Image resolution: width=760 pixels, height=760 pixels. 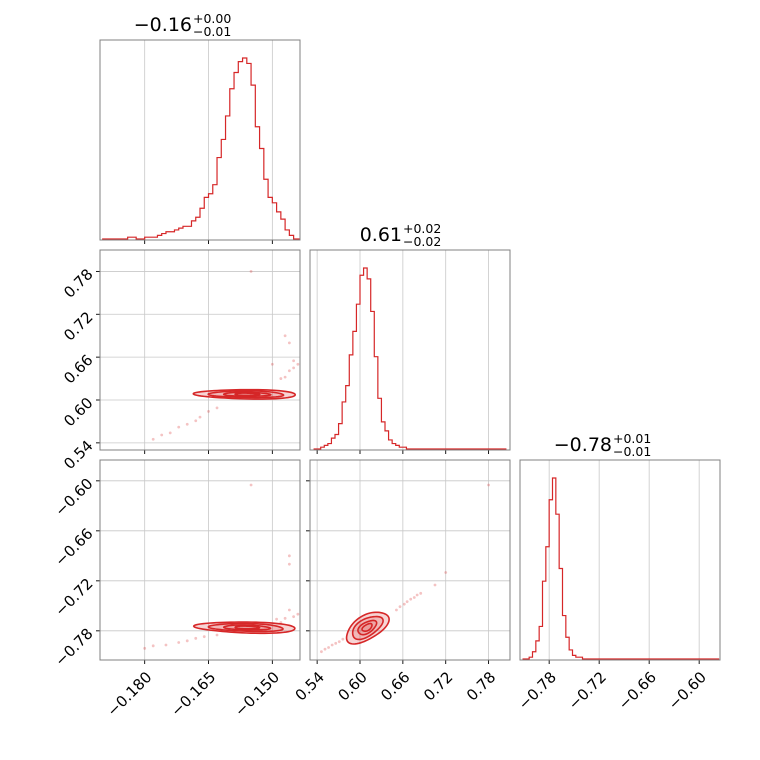 I want to click on y-tick-label: −0.60, so click(x=73, y=497).